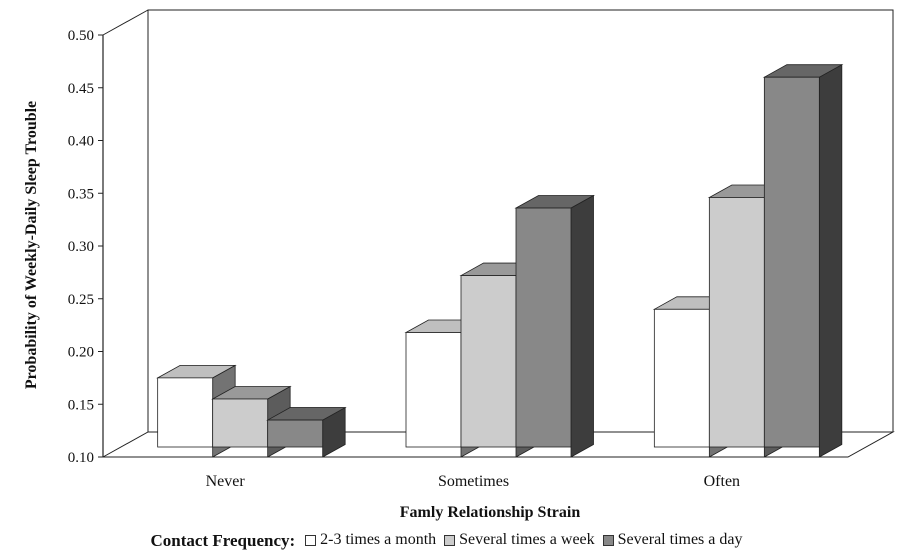  Describe the element at coordinates (81, 194) in the screenshot. I see `y-tick-label: 0.35` at that location.